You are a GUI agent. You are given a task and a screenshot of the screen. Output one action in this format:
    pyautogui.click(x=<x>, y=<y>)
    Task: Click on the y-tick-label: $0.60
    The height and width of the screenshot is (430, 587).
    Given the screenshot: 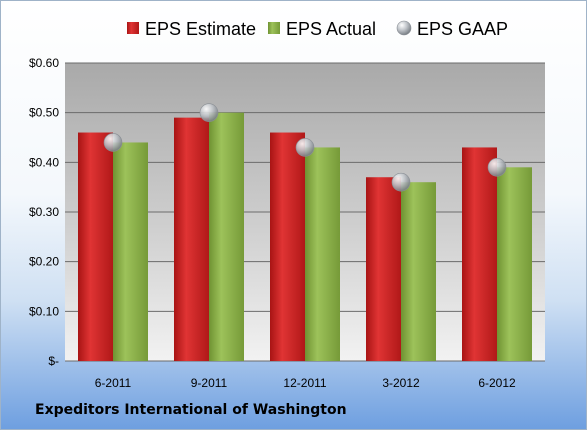 What is the action you would take?
    pyautogui.click(x=44, y=63)
    